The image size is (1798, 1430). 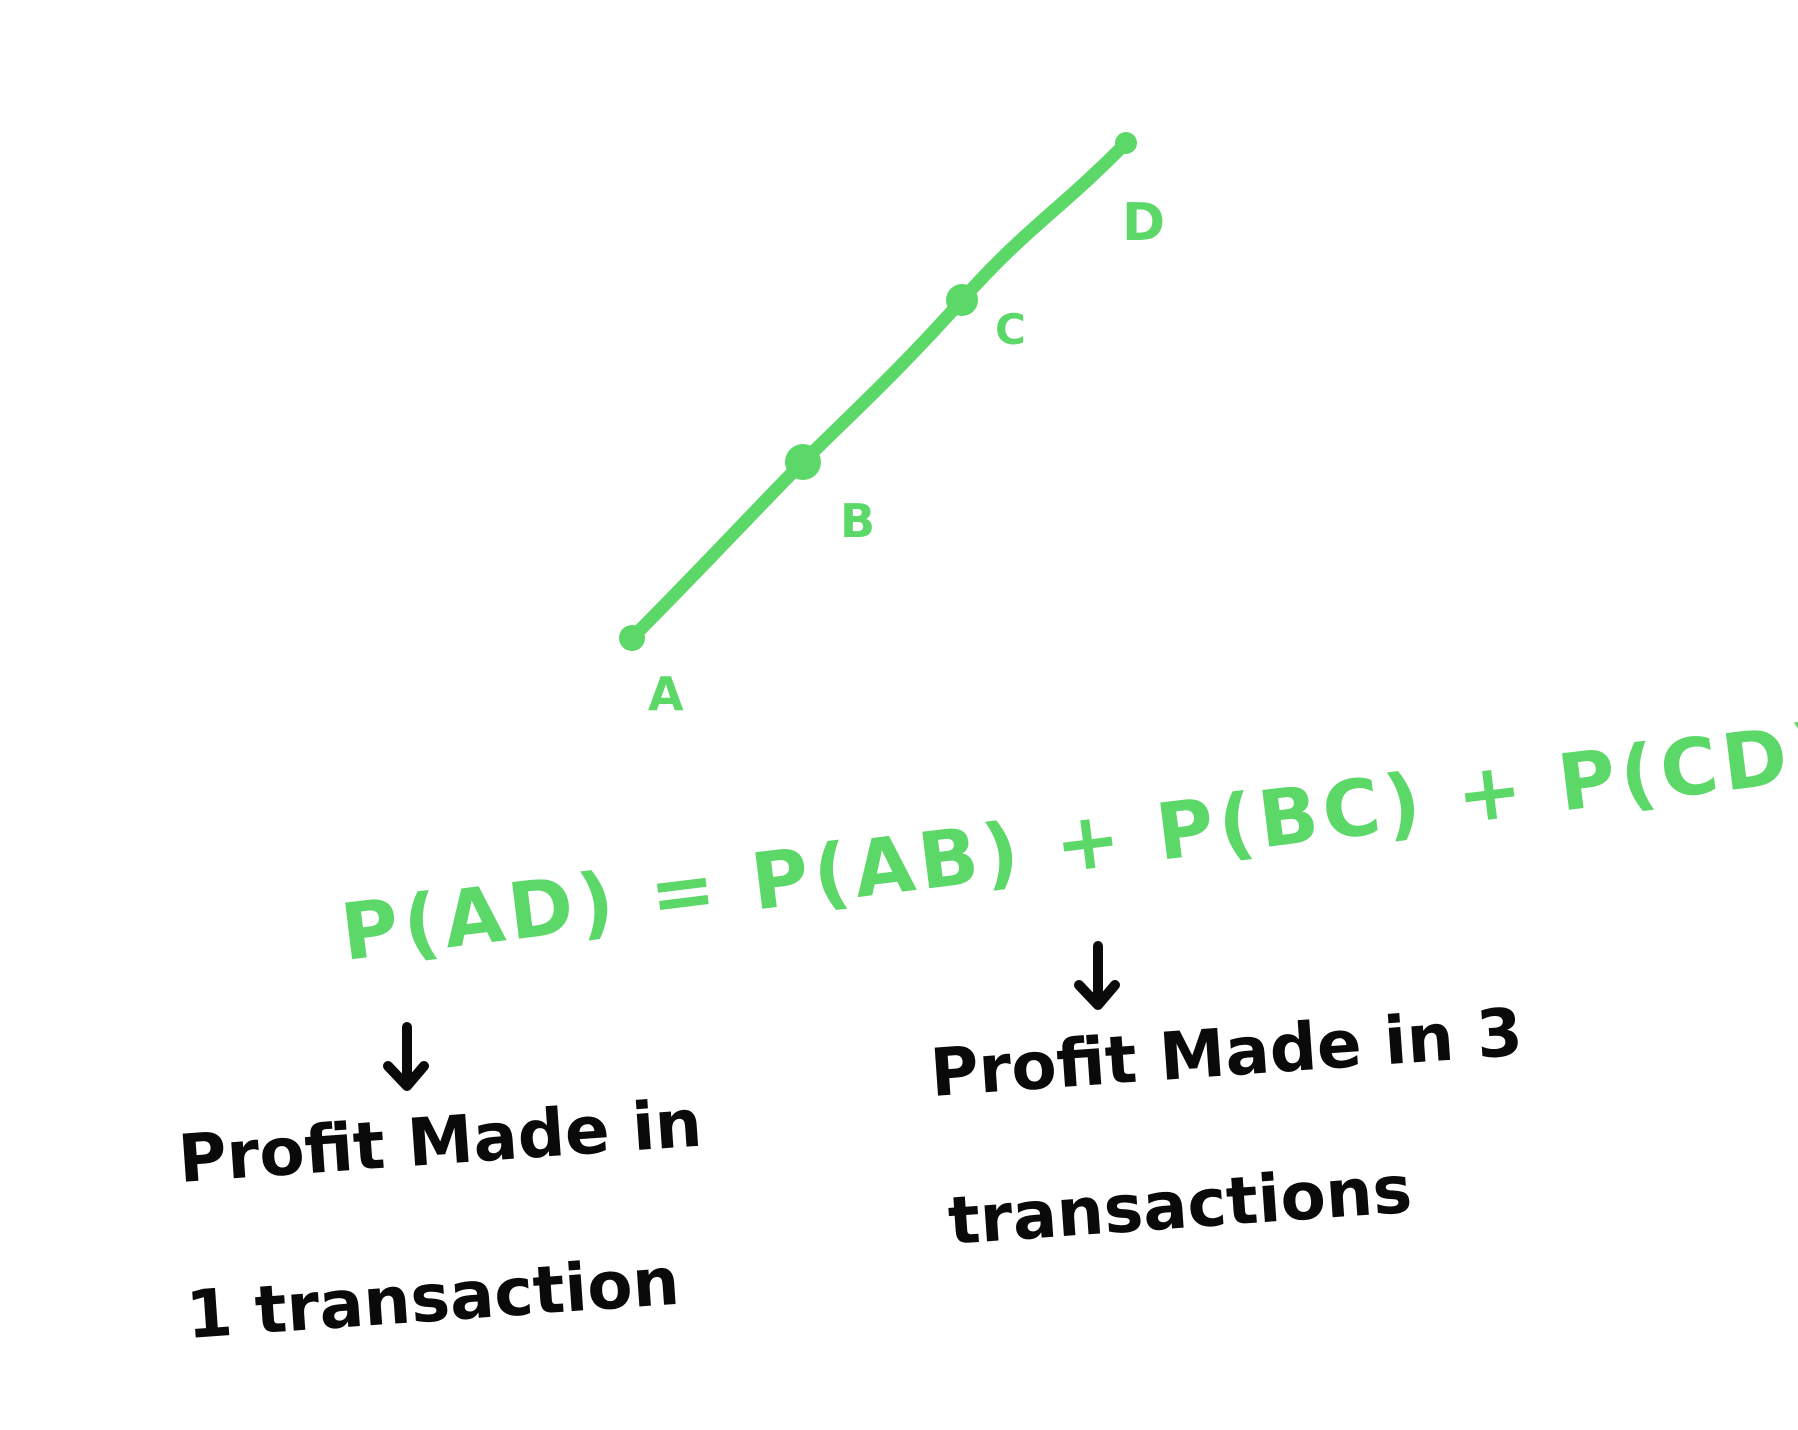 I want to click on segment-line, so click(x=879, y=390).